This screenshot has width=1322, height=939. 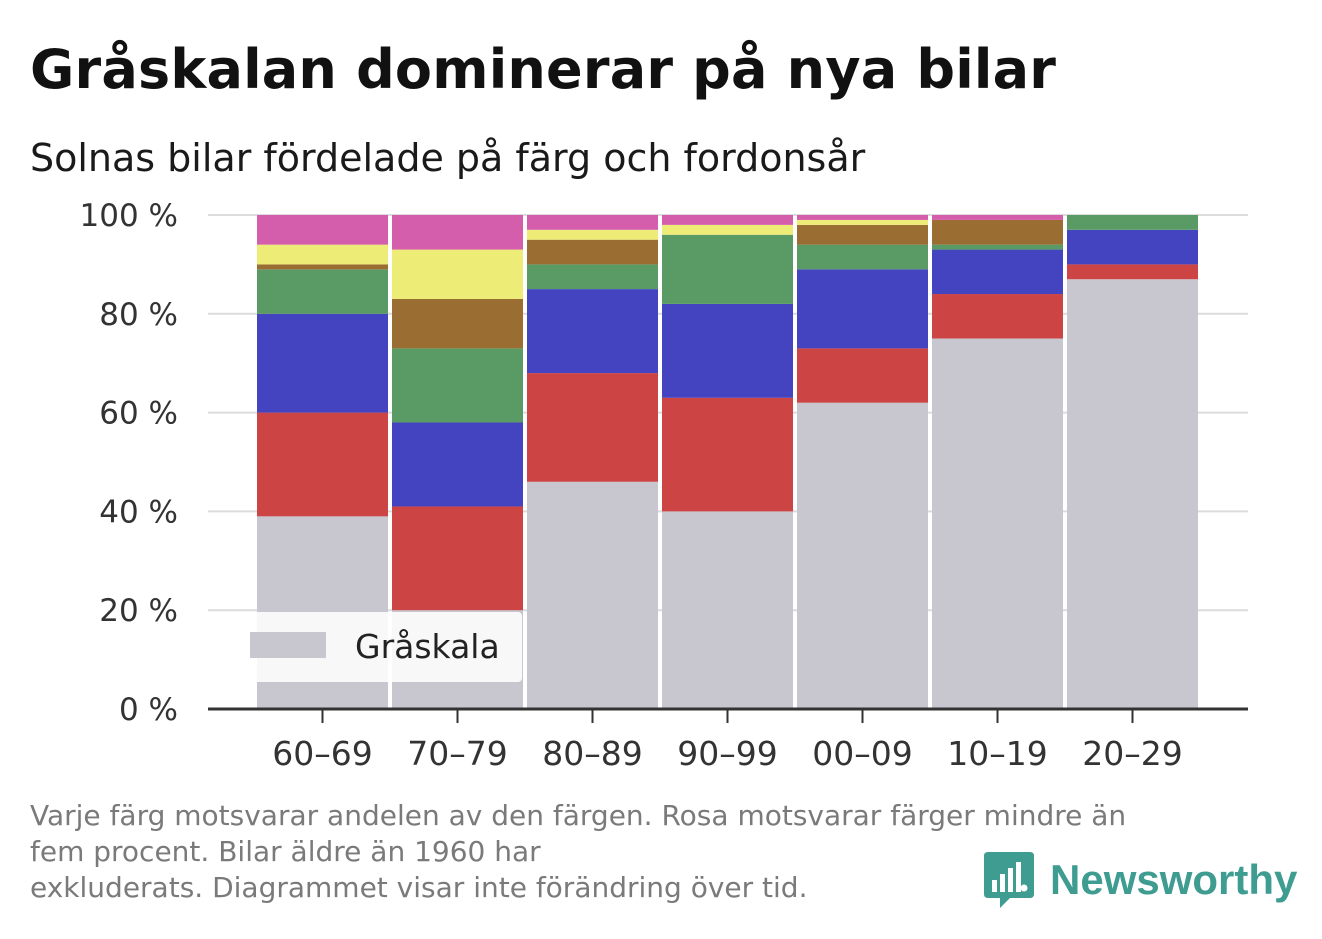 What do you see at coordinates (138, 315) in the screenshot?
I see `y-tick-label: 80 %` at bounding box center [138, 315].